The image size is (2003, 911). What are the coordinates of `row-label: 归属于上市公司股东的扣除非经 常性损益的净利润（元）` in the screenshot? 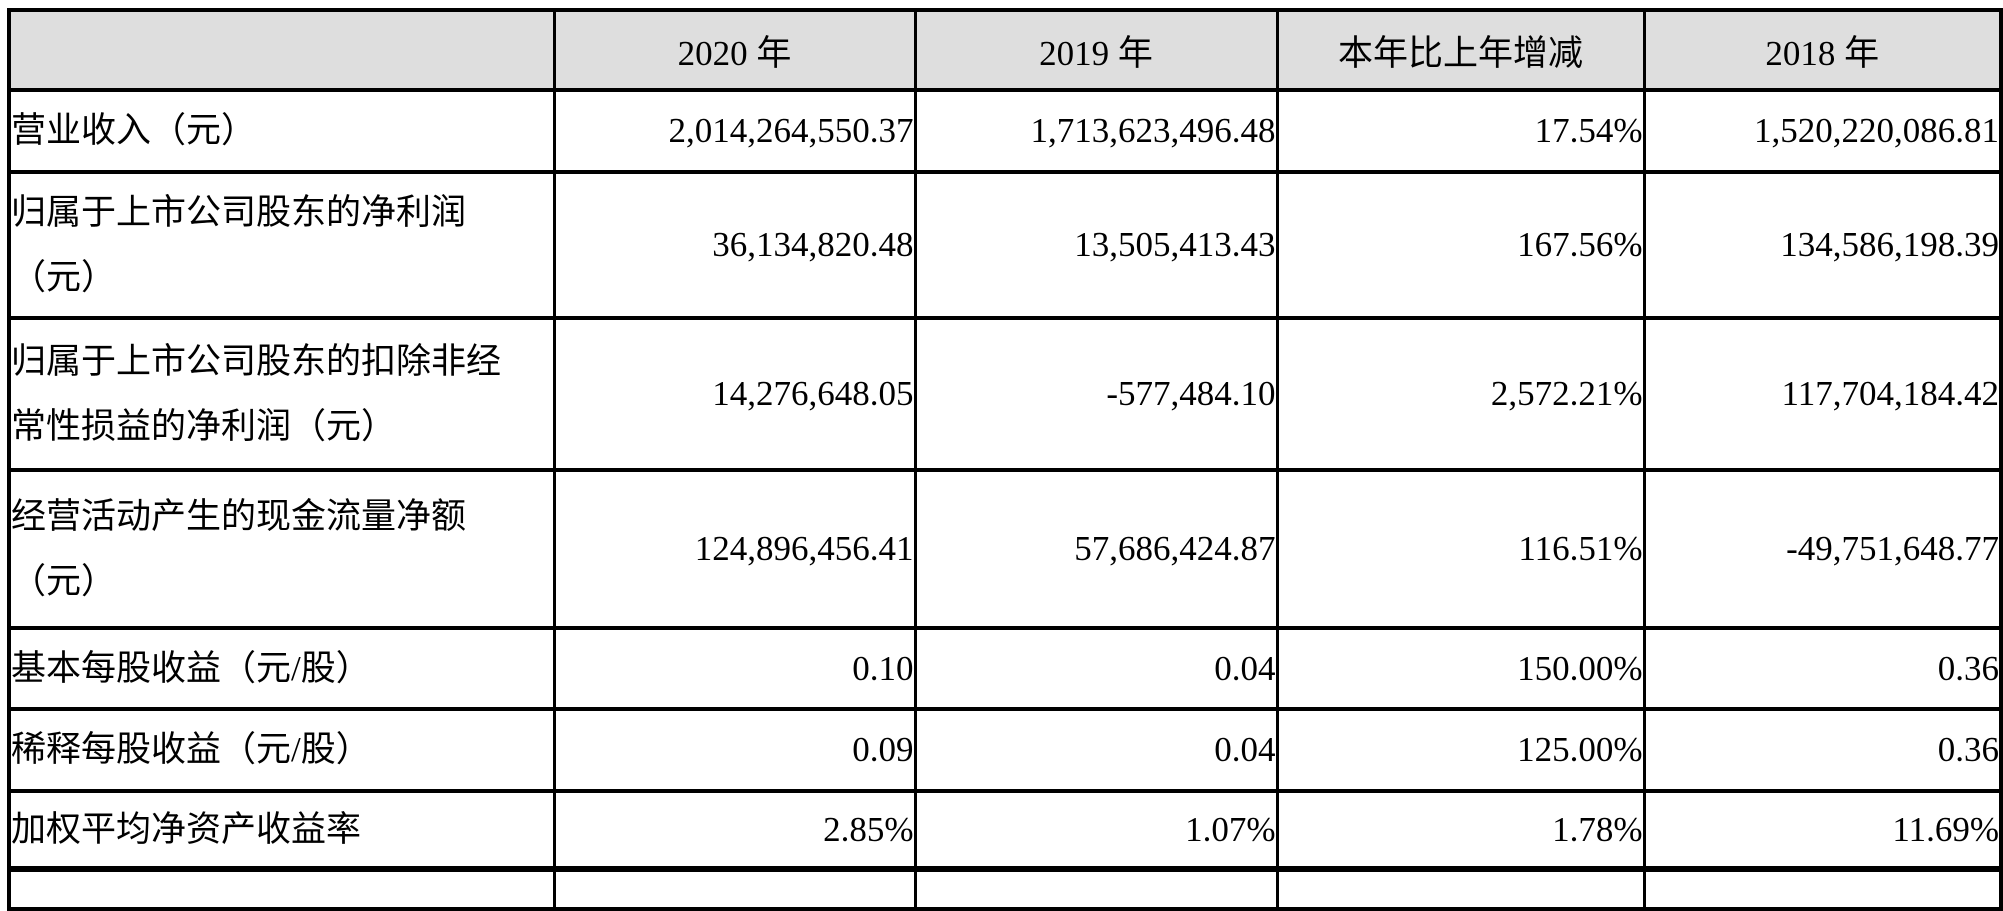 It's located at (281, 394).